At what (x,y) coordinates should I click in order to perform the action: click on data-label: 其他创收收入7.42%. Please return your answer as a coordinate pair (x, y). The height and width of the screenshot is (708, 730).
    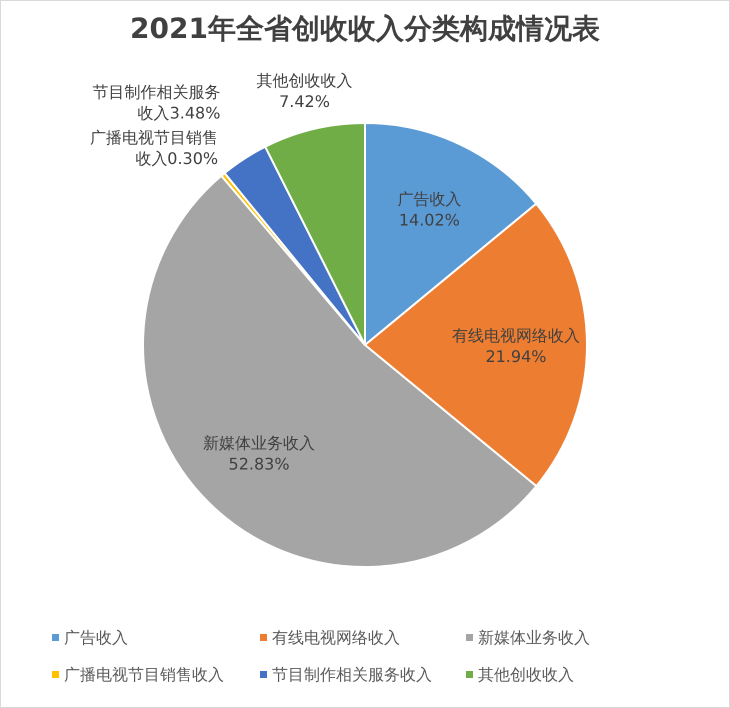
    Looking at the image, I should click on (304, 91).